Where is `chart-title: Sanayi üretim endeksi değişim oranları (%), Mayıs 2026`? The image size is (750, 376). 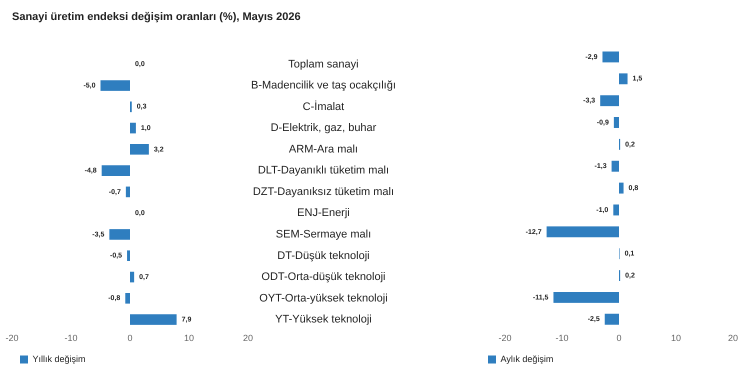 chart-title: Sanayi üretim endeksi değişim oranları (%), Mayıs 2026 is located at coordinates (156, 17).